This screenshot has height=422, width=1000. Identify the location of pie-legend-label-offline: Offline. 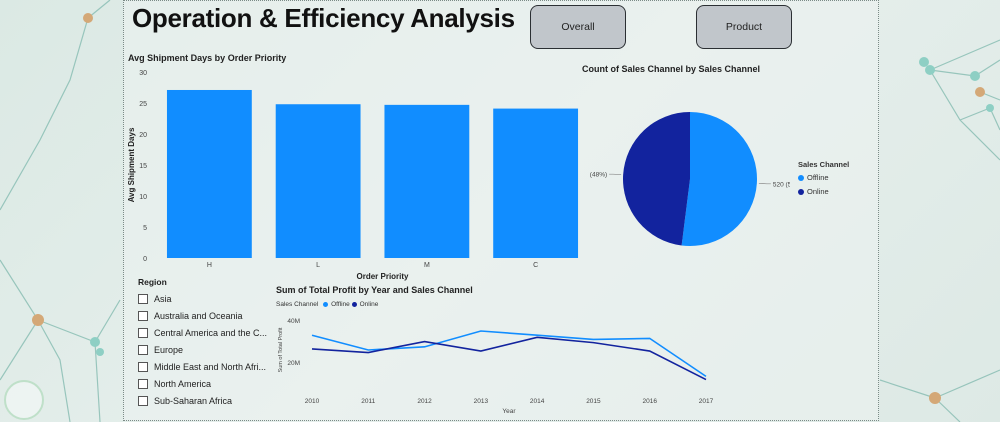
(818, 177).